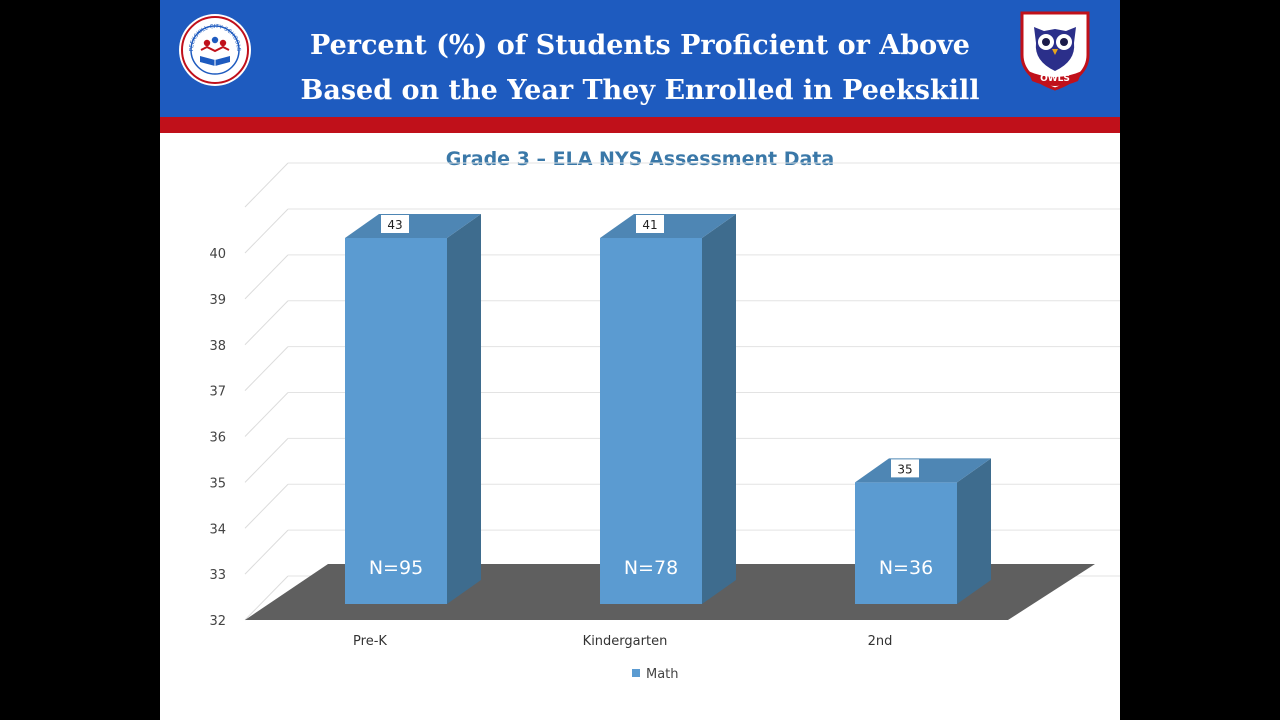 The height and width of the screenshot is (720, 1280). Describe the element at coordinates (625, 641) in the screenshot. I see `x-category-label: Kindergarten` at that location.